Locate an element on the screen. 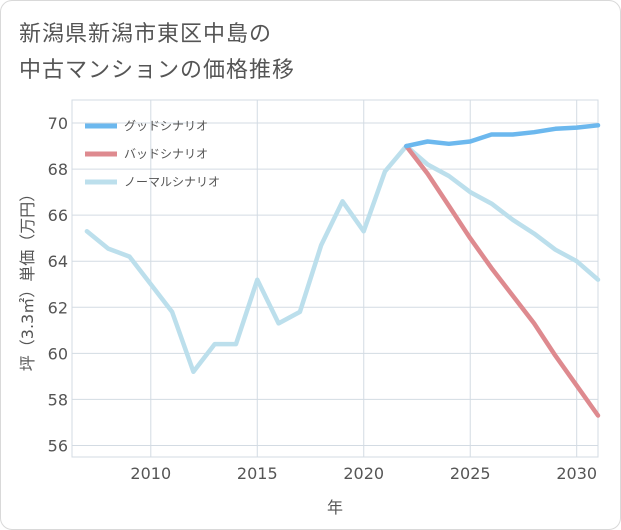 This screenshot has width=621, height=530. y-tick-label: 62 is located at coordinates (58, 307).